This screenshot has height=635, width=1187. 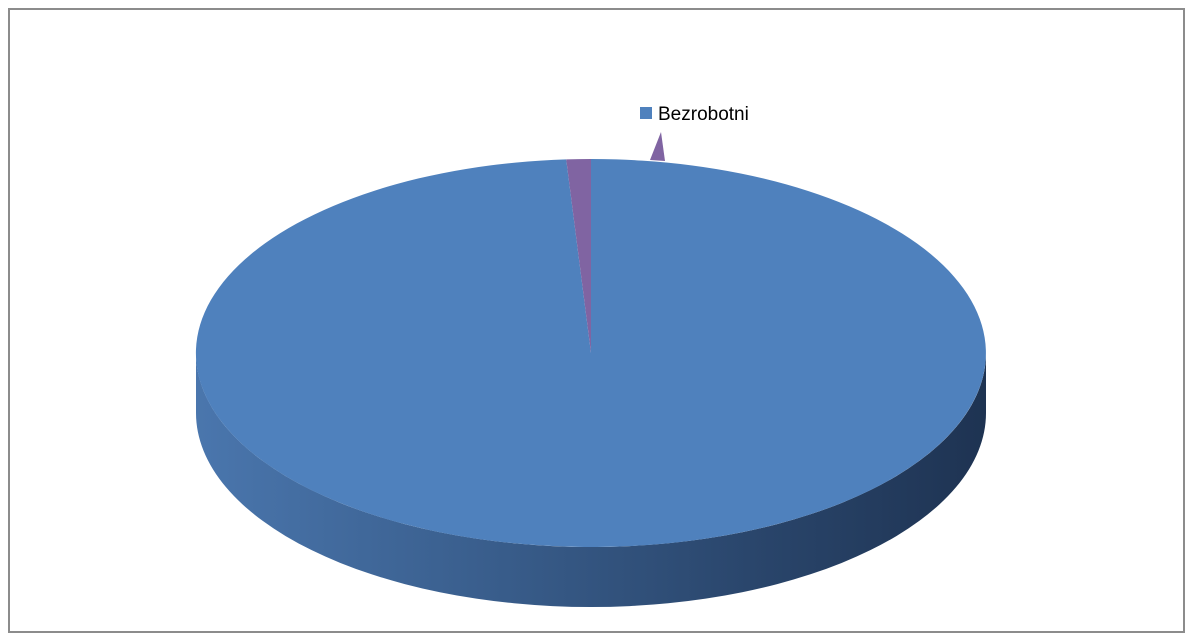 I want to click on legend: Bezrobotni, so click(x=694, y=114).